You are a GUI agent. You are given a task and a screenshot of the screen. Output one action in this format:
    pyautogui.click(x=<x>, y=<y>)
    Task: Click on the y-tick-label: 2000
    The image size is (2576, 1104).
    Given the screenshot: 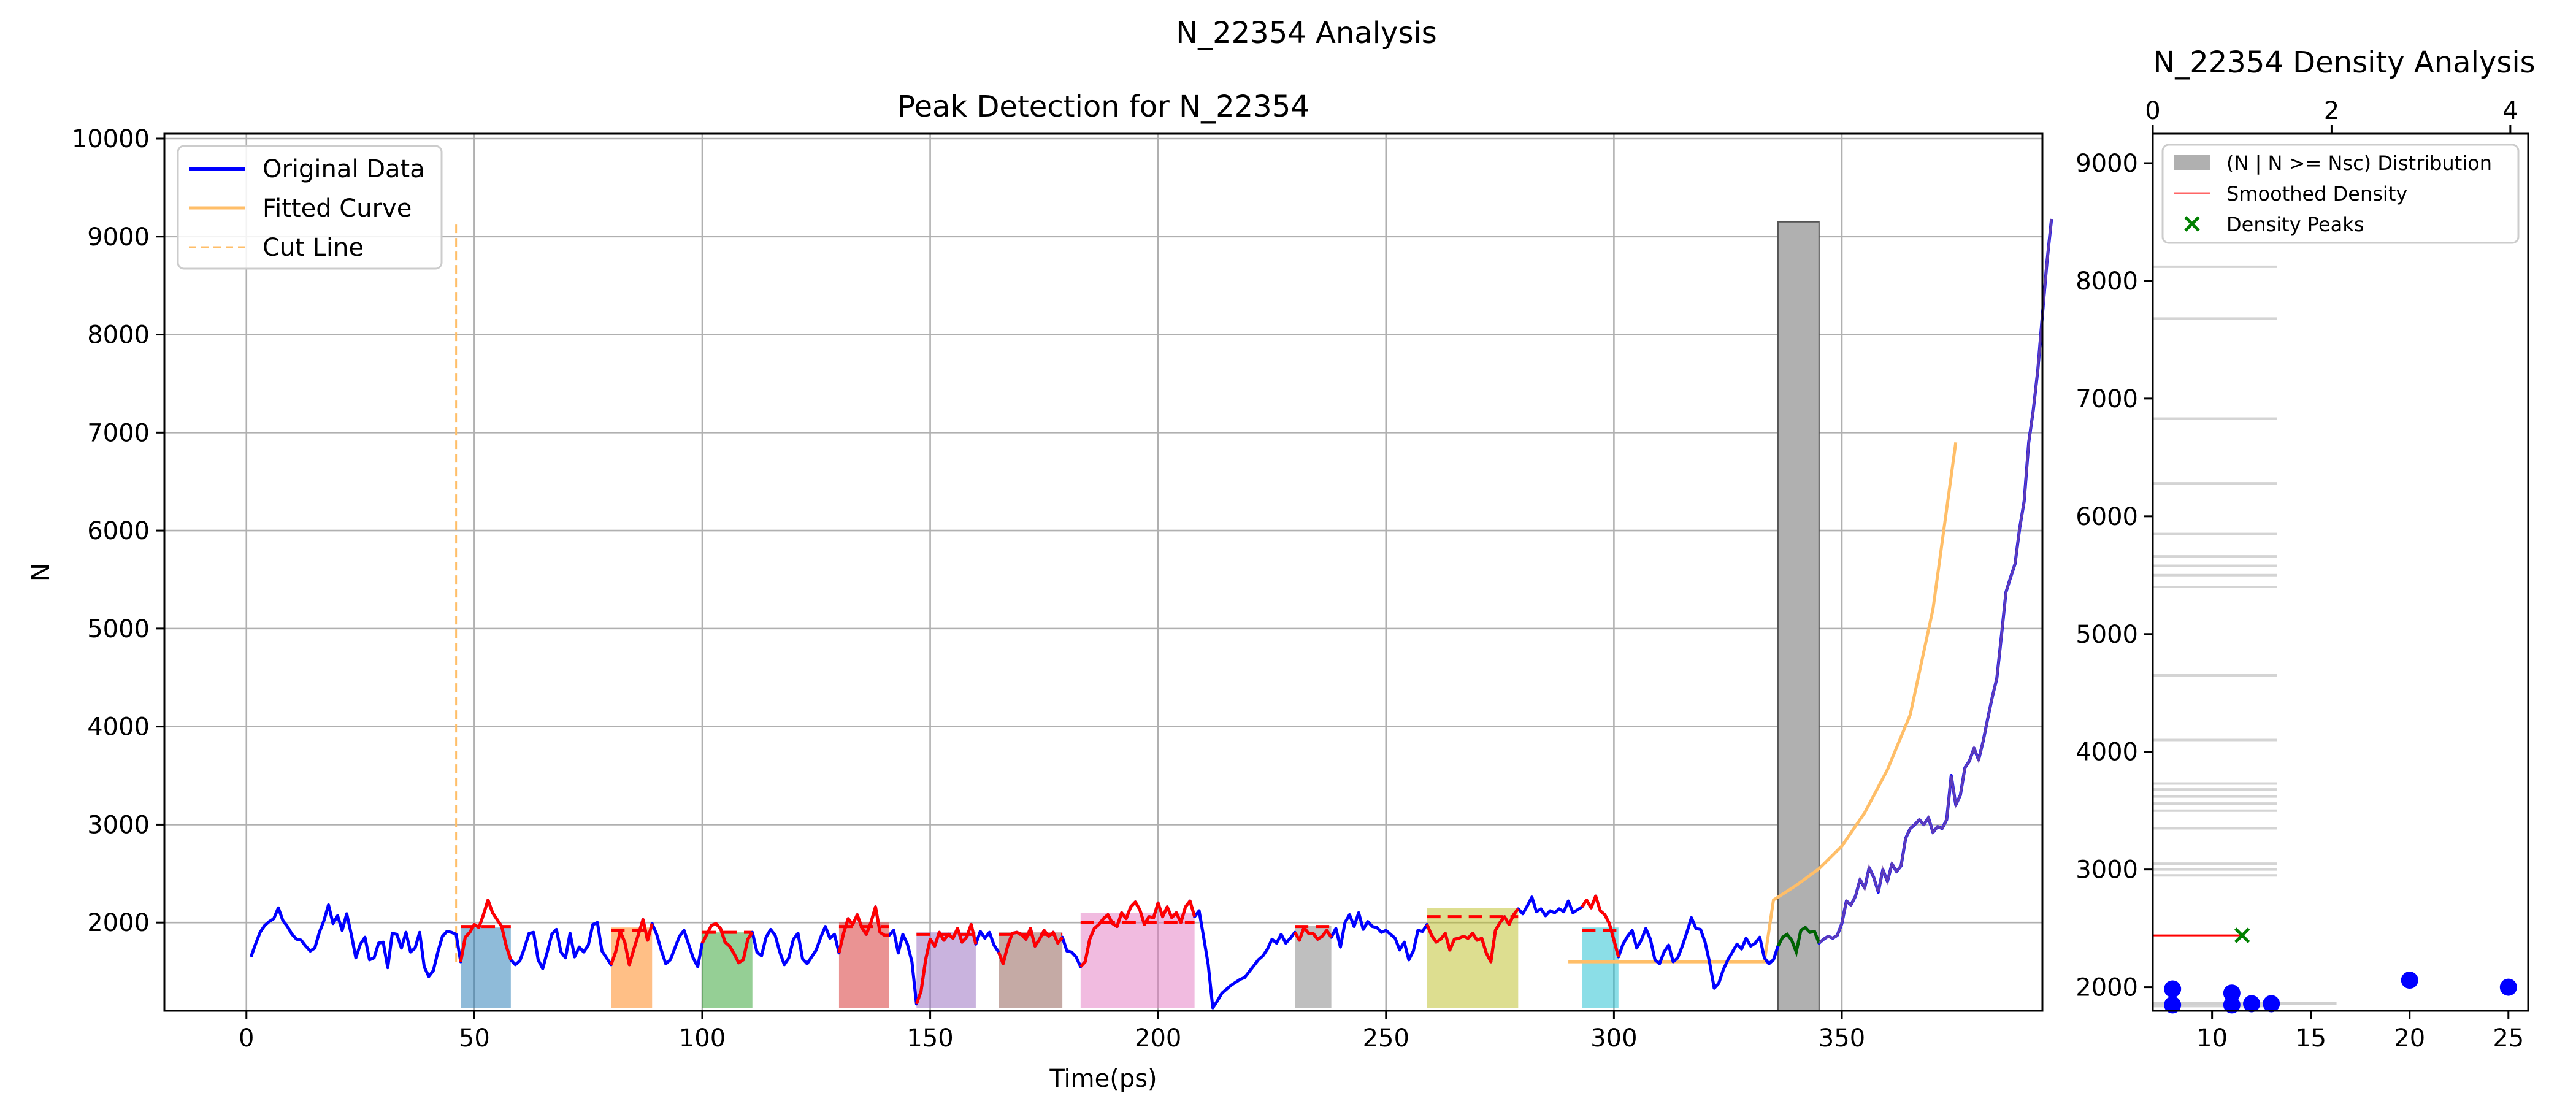 What is the action you would take?
    pyautogui.click(x=118, y=923)
    